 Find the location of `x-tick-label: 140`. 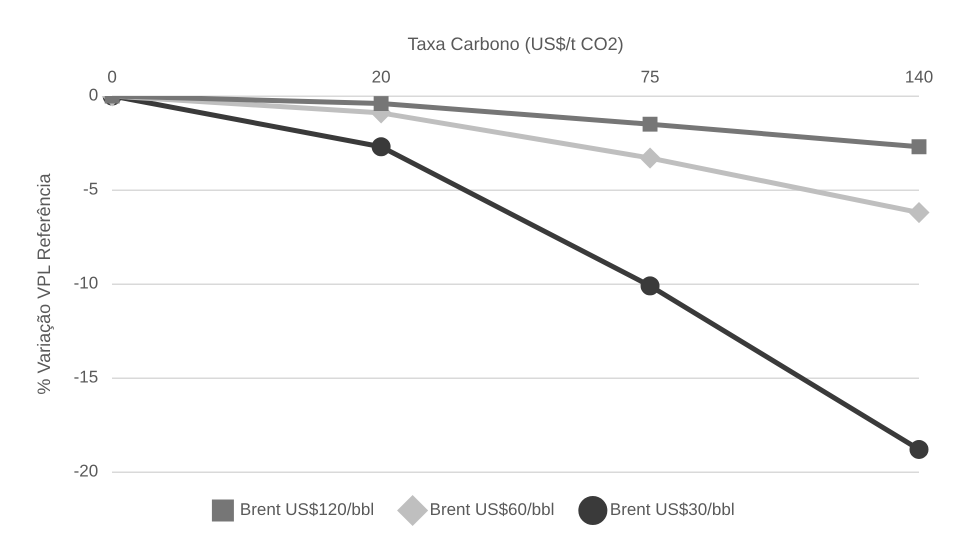

x-tick-label: 140 is located at coordinates (919, 76).